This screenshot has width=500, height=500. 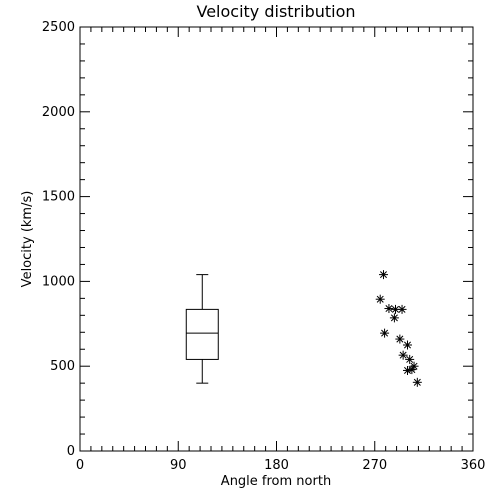 I want to click on y-tick-label: 2500, so click(x=58, y=27).